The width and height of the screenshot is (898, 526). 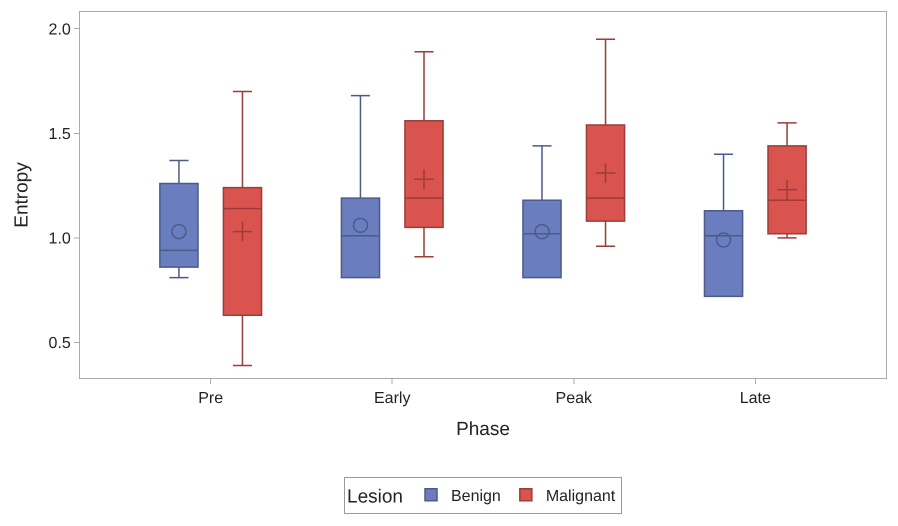 What do you see at coordinates (375, 497) in the screenshot?
I see `legend-title: Lesion` at bounding box center [375, 497].